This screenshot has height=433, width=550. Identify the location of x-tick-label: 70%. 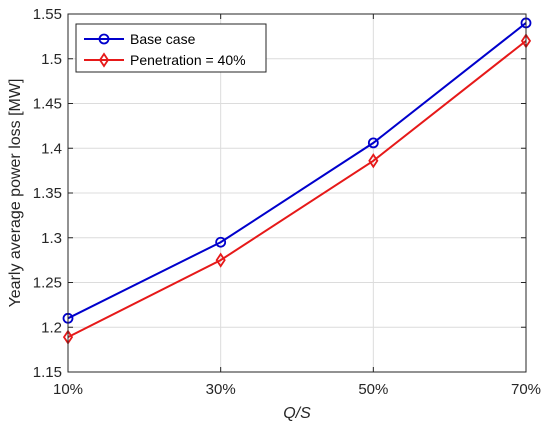
(526, 389).